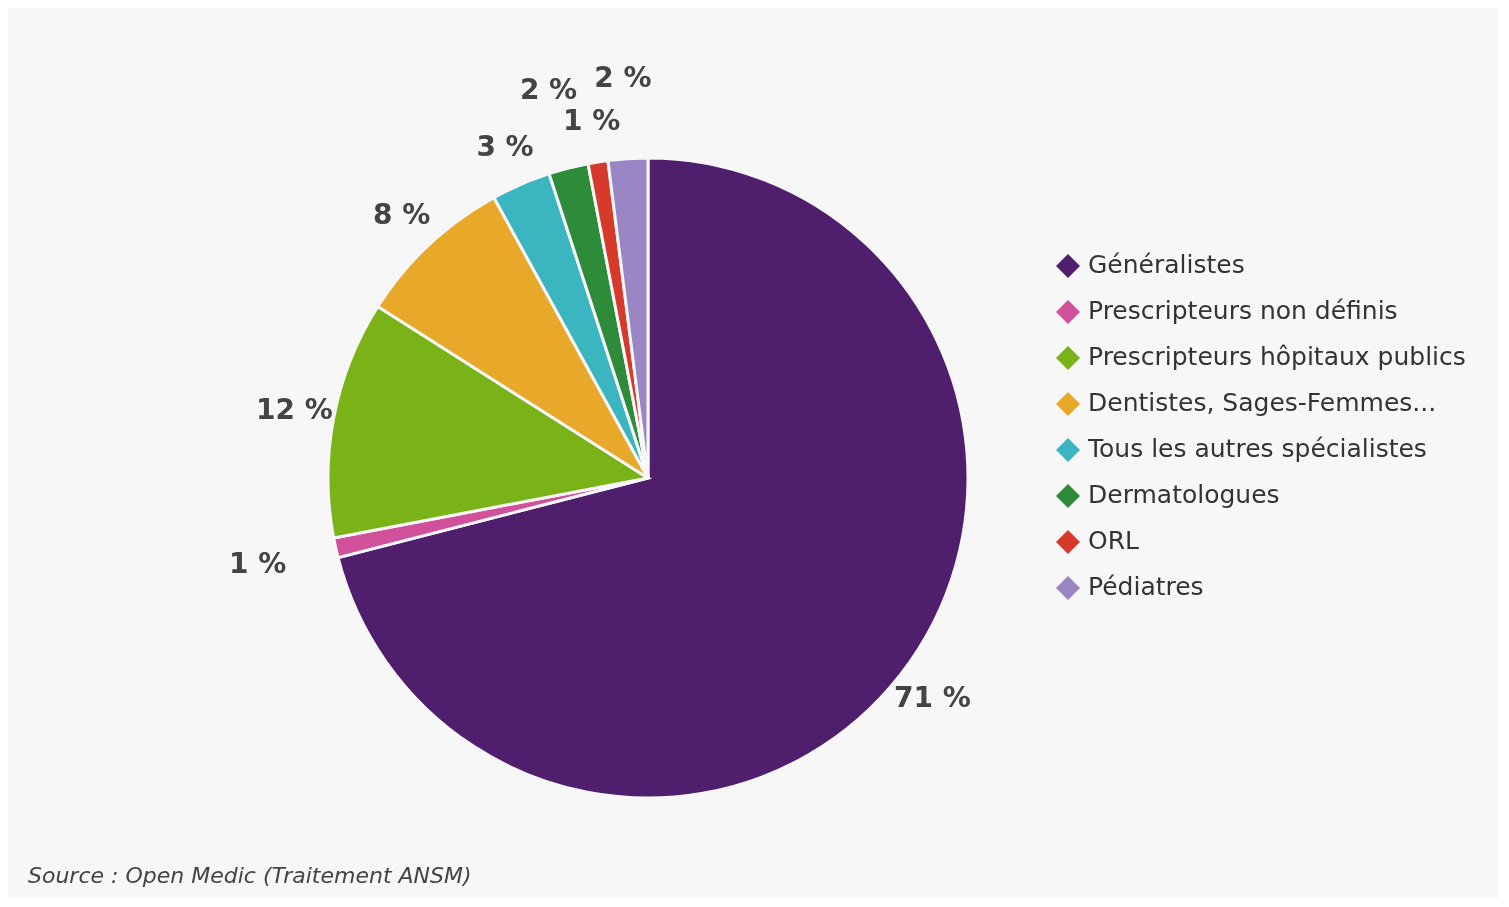 Image resolution: width=1509 pixels, height=907 pixels. Describe the element at coordinates (1114, 540) in the screenshot. I see `legend-label: ORL` at that location.